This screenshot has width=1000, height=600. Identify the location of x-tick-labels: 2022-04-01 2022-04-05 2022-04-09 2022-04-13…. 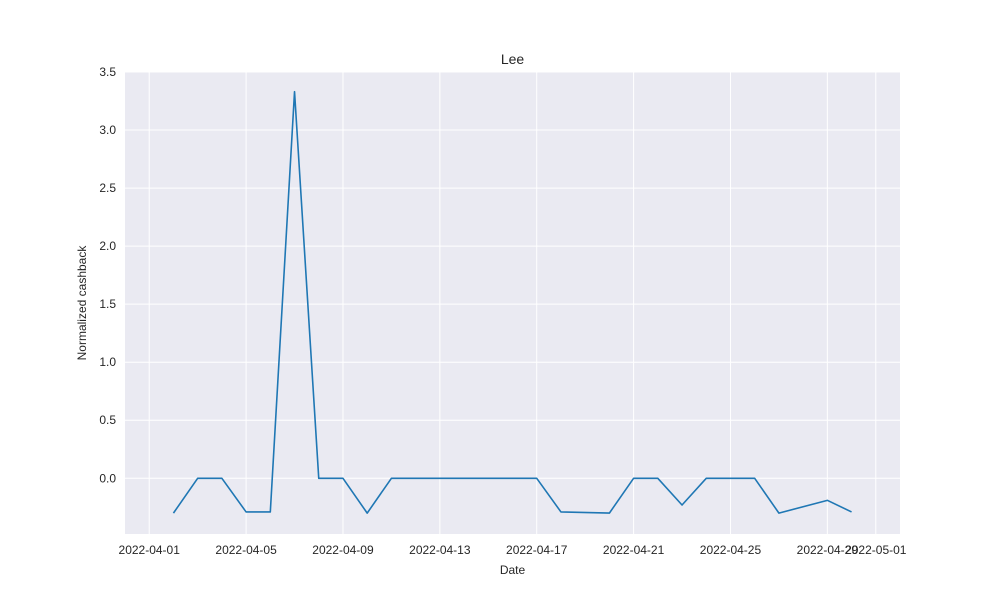
(513, 550).